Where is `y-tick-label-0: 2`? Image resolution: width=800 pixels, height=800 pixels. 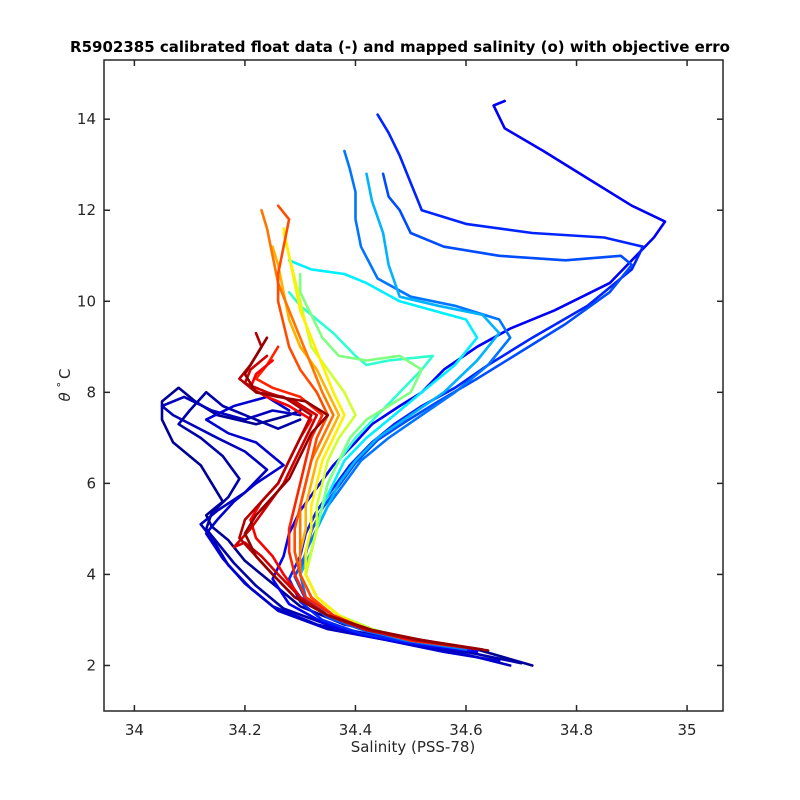
y-tick-label-0: 2 is located at coordinates (91, 665).